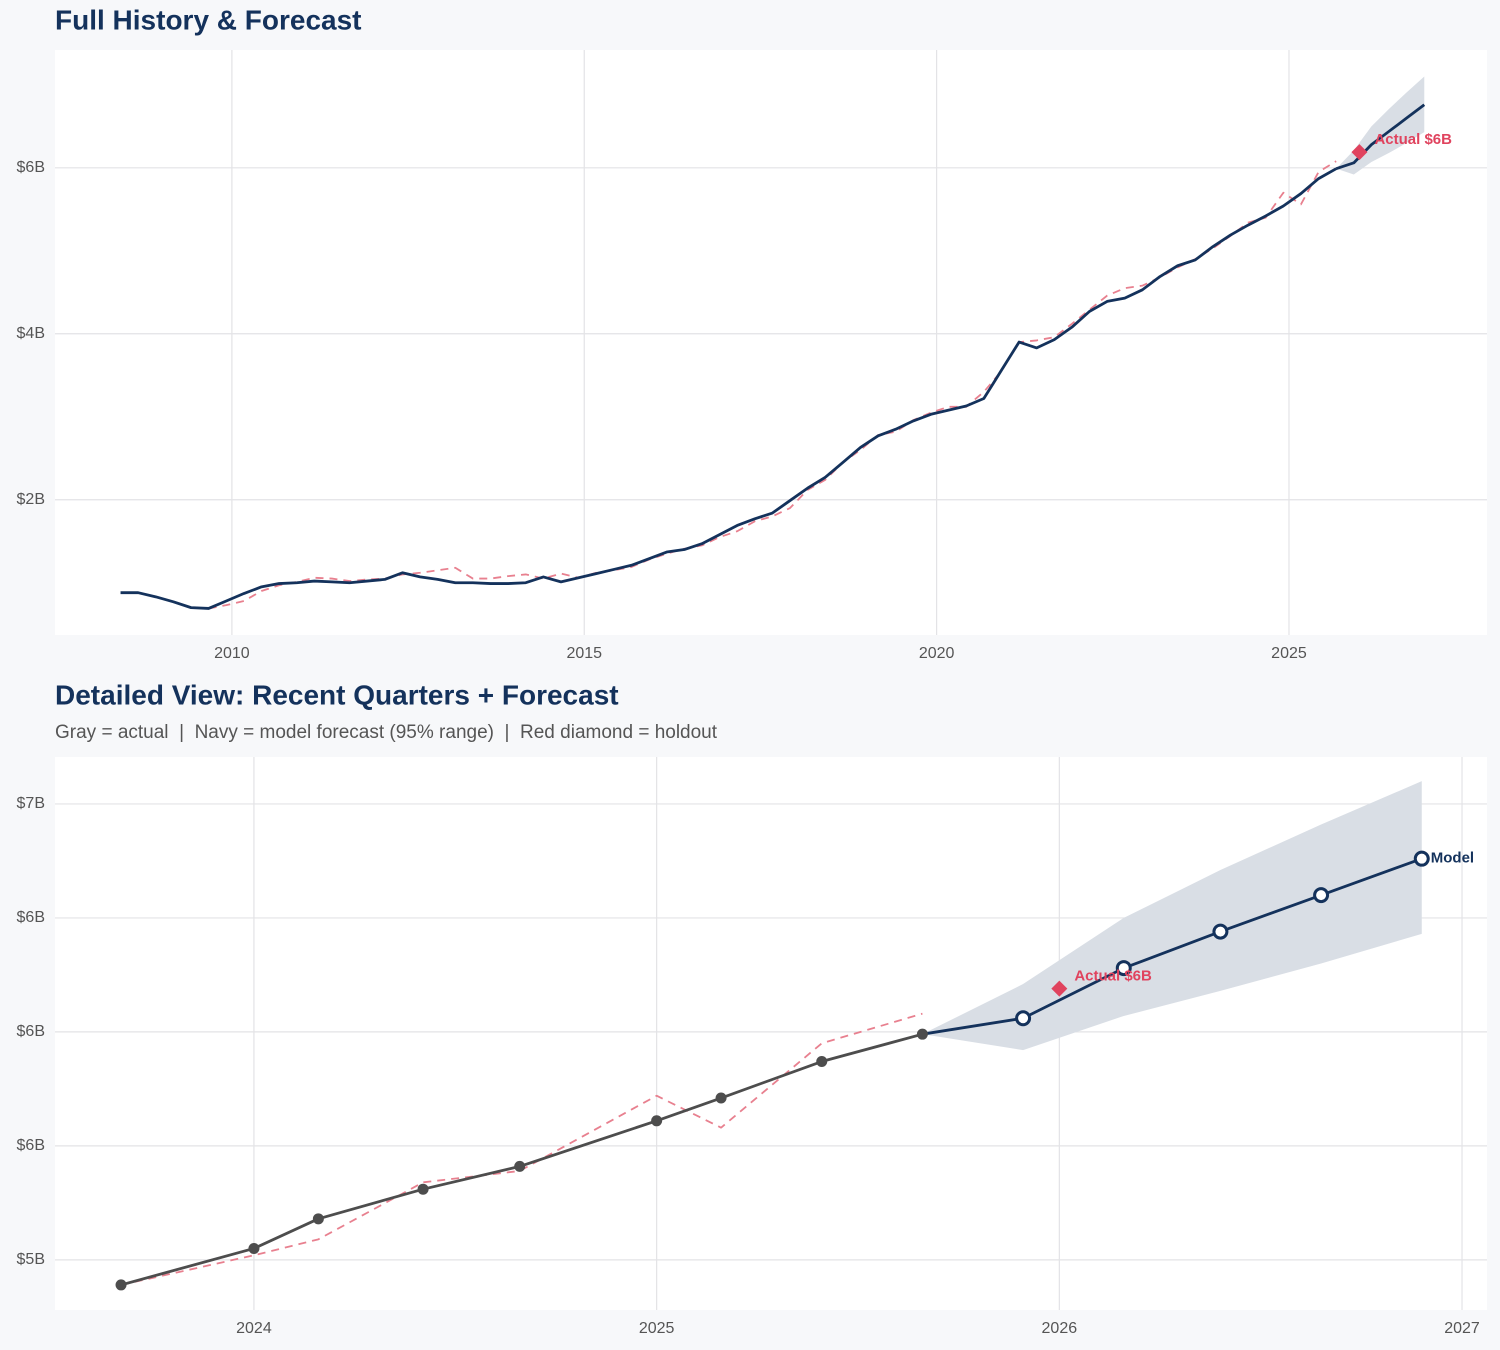  Describe the element at coordinates (937, 653) in the screenshot. I see `x-tick-label: 2020` at that location.